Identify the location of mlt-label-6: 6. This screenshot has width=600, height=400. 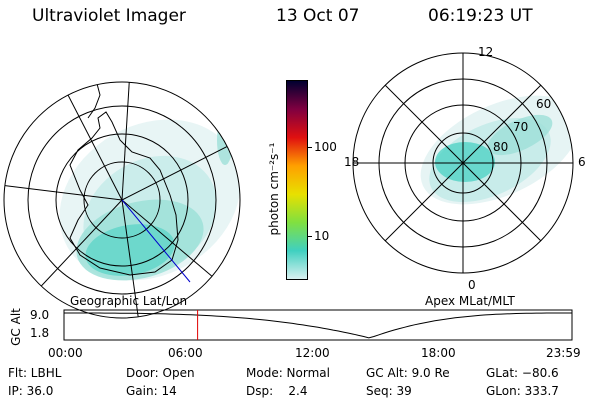
(582, 162).